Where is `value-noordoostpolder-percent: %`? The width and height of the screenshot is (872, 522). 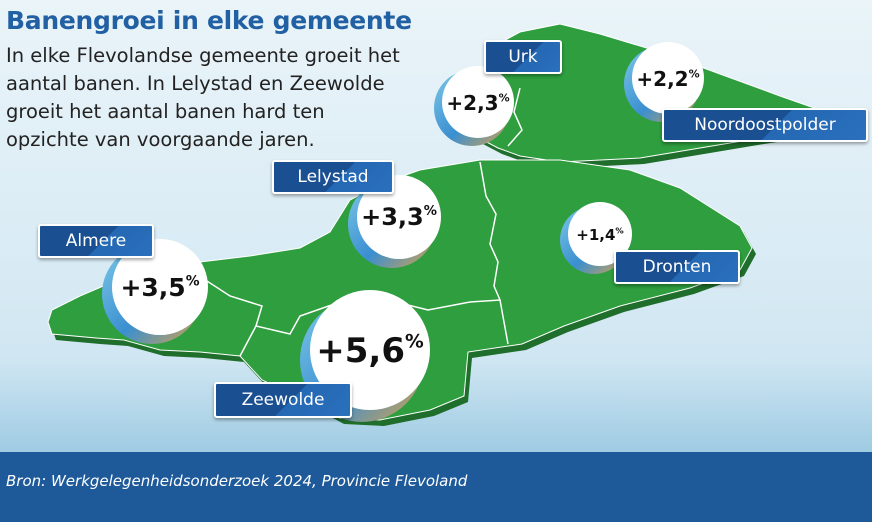
value-noordoostpolder-percent: % is located at coordinates (694, 74).